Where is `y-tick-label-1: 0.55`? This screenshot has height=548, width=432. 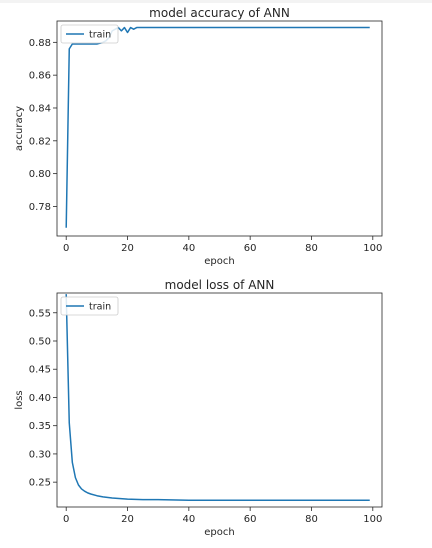 y-tick-label-1: 0.55 is located at coordinates (40, 313).